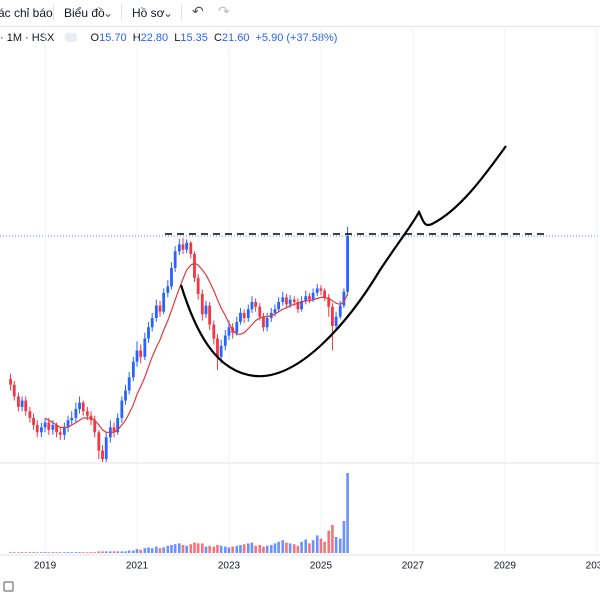  I want to click on moving-average, so click(196, 347).